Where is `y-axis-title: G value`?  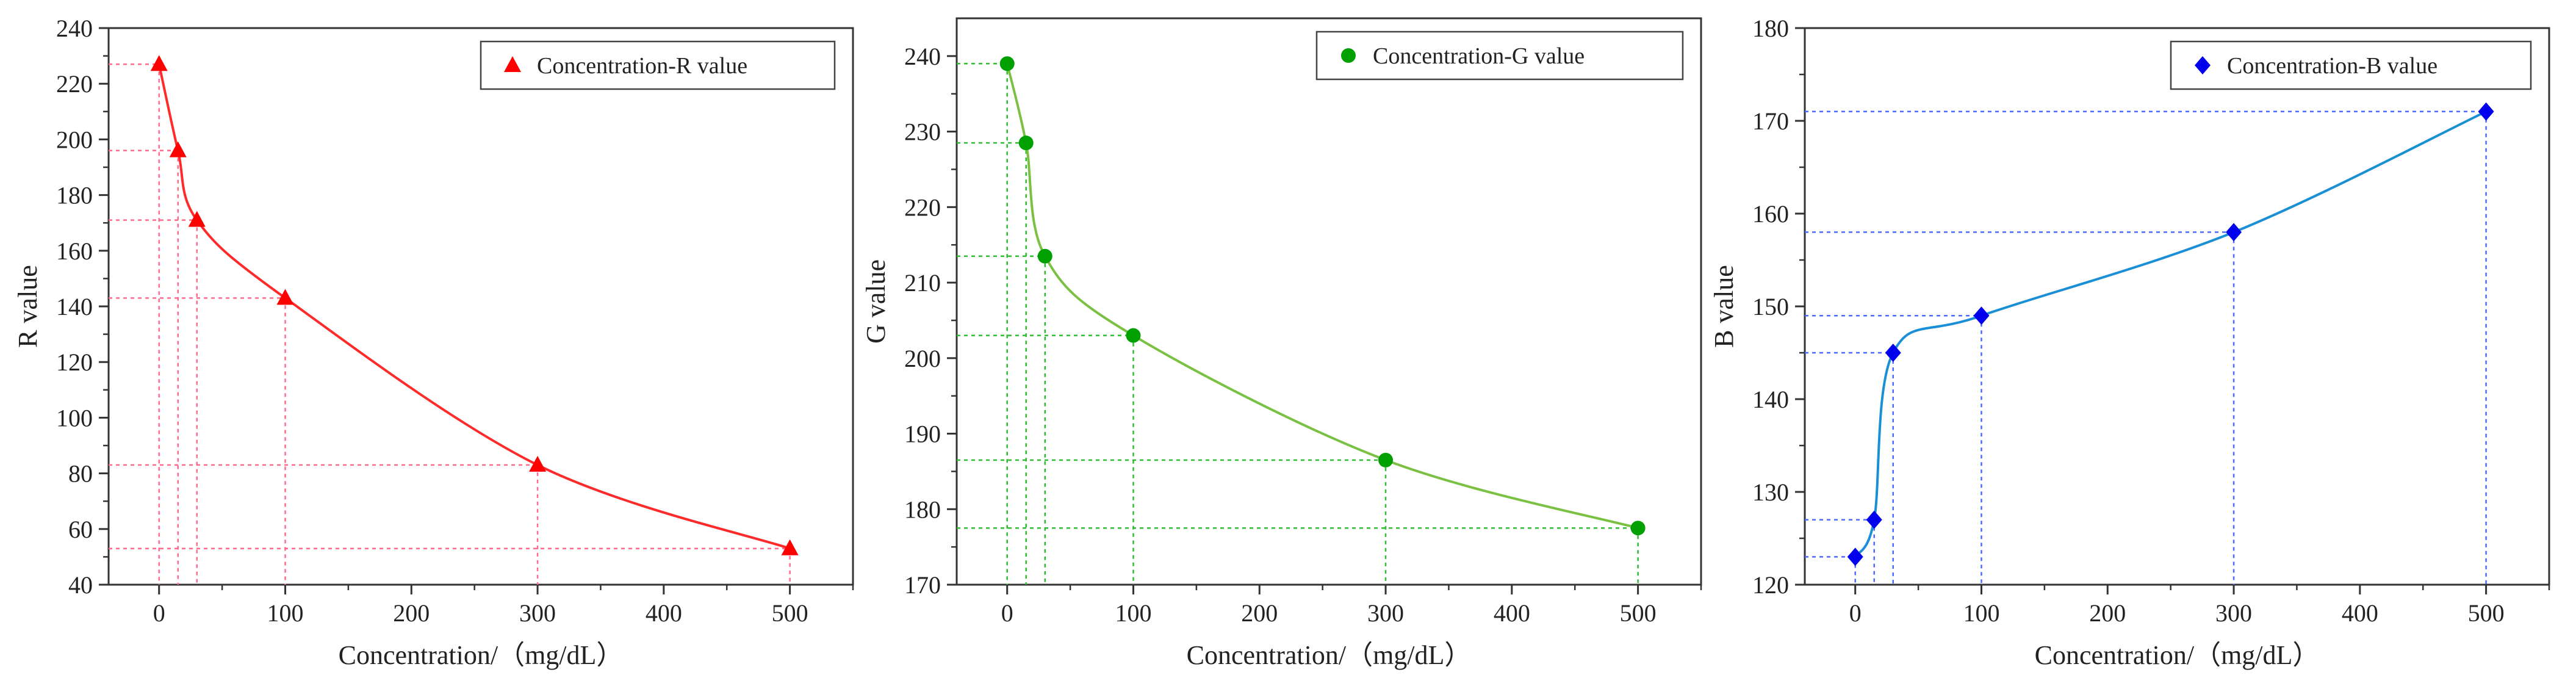
y-axis-title: G value is located at coordinates (876, 301).